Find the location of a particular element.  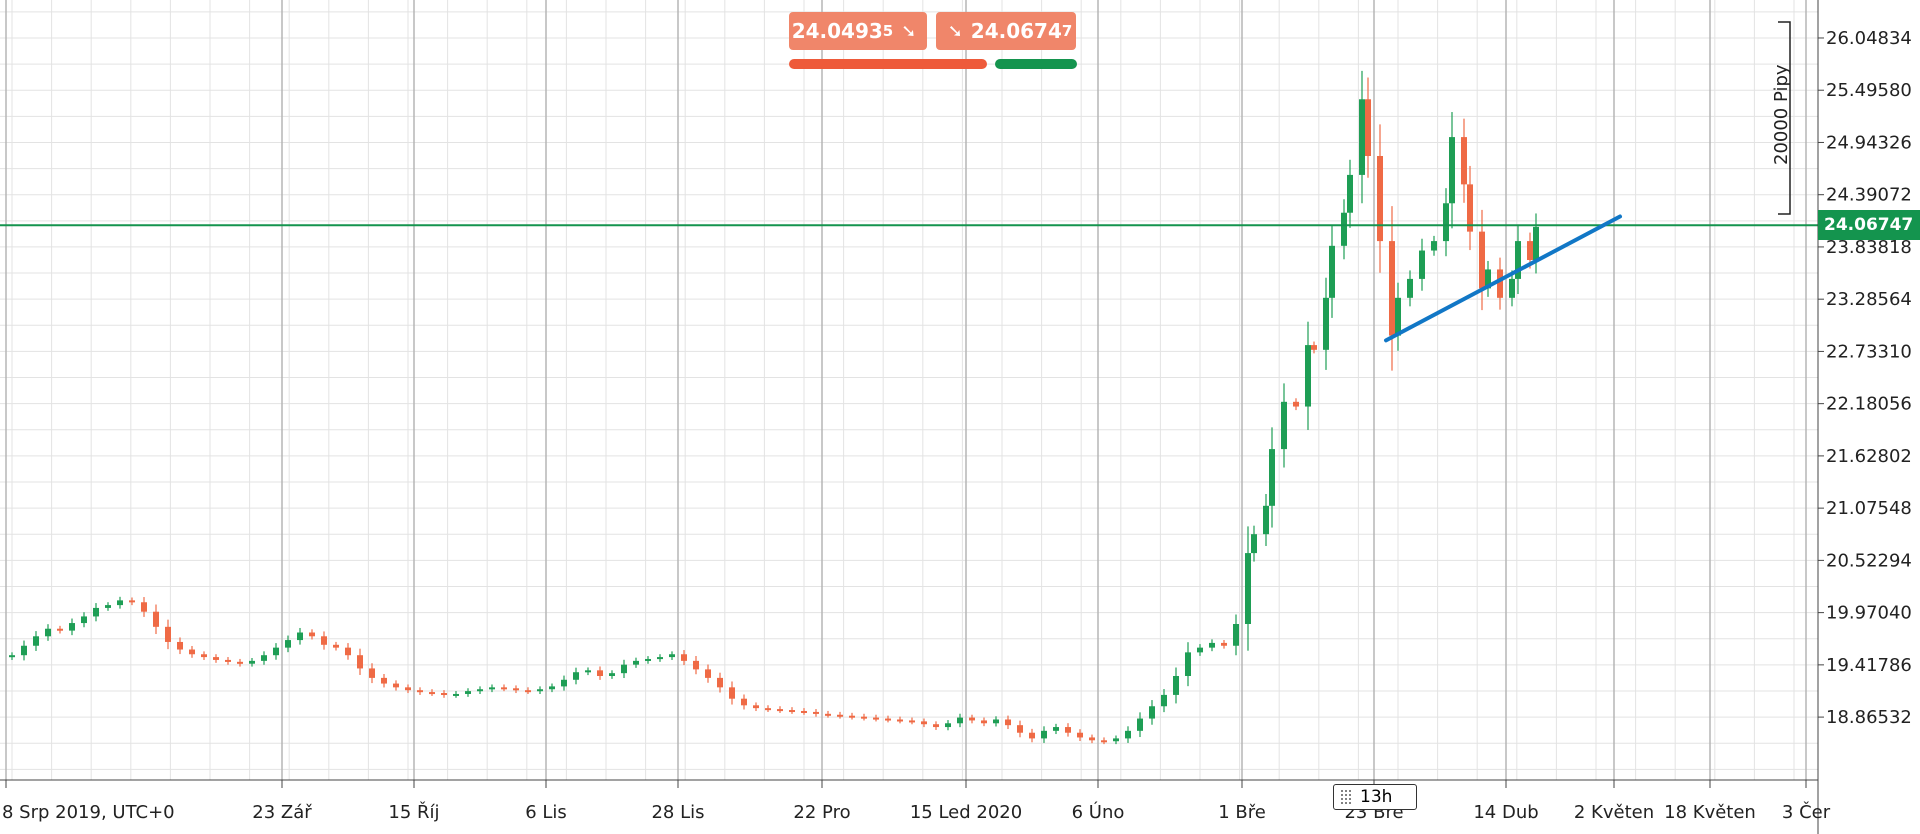

buy-quote-badge: ➘ 24.0674 7 is located at coordinates (1006, 31).